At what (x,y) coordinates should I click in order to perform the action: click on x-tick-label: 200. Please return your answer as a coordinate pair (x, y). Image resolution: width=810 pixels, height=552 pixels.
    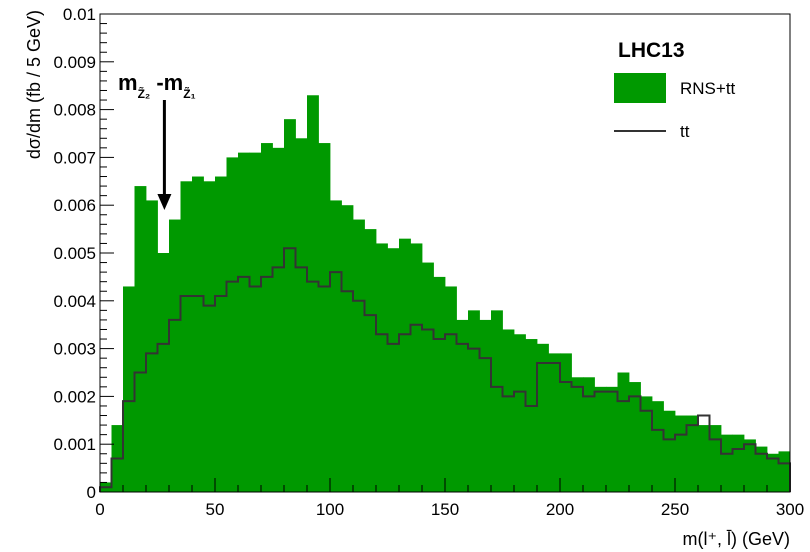
    Looking at the image, I should click on (560, 509).